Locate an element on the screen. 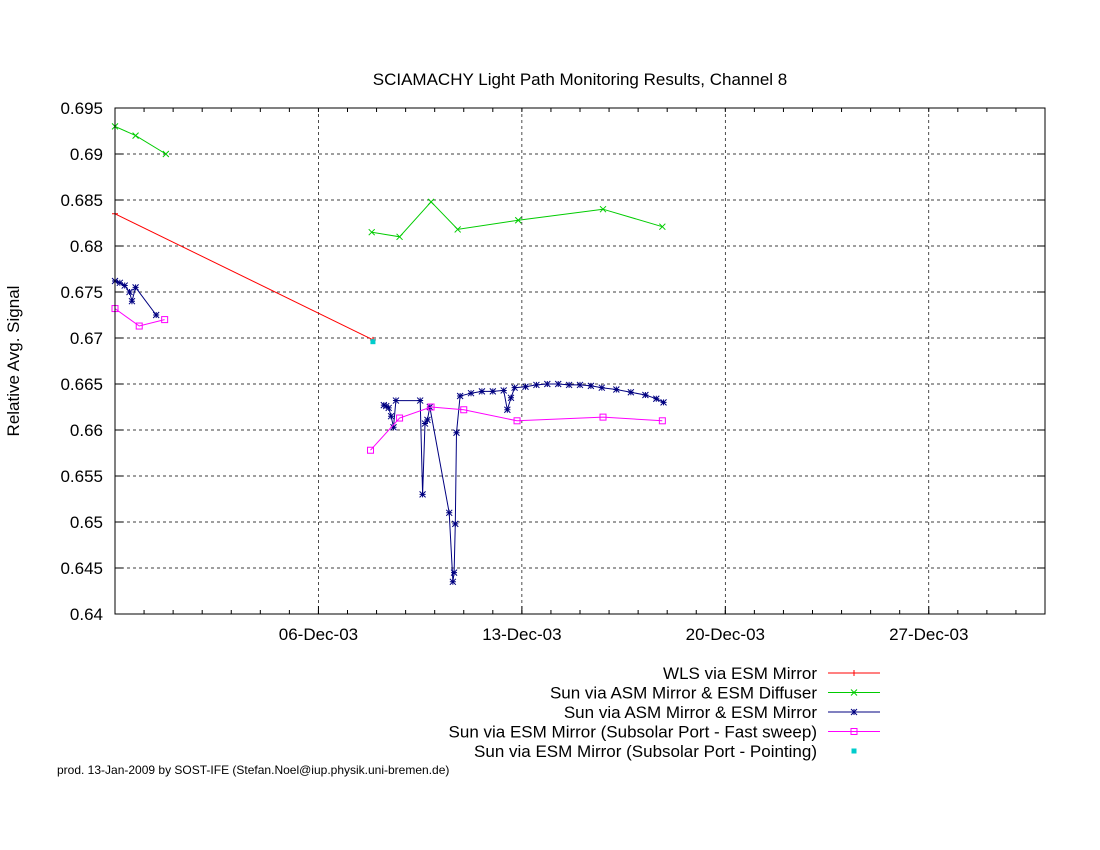 The height and width of the screenshot is (850, 1100). legend-item: Sun via ASM Mirror & ESM Diffuser is located at coordinates (715, 693).